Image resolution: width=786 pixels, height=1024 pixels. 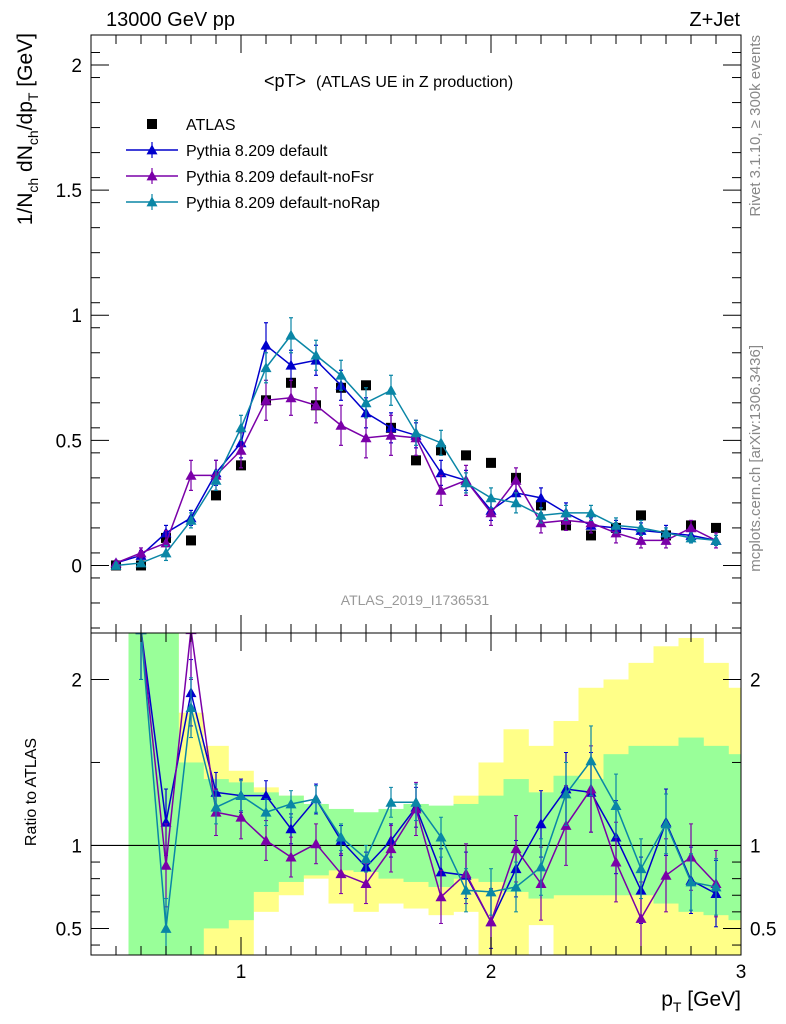 I want to click on legend-label: Pythia 8.209 default-noFsr, so click(x=280, y=177).